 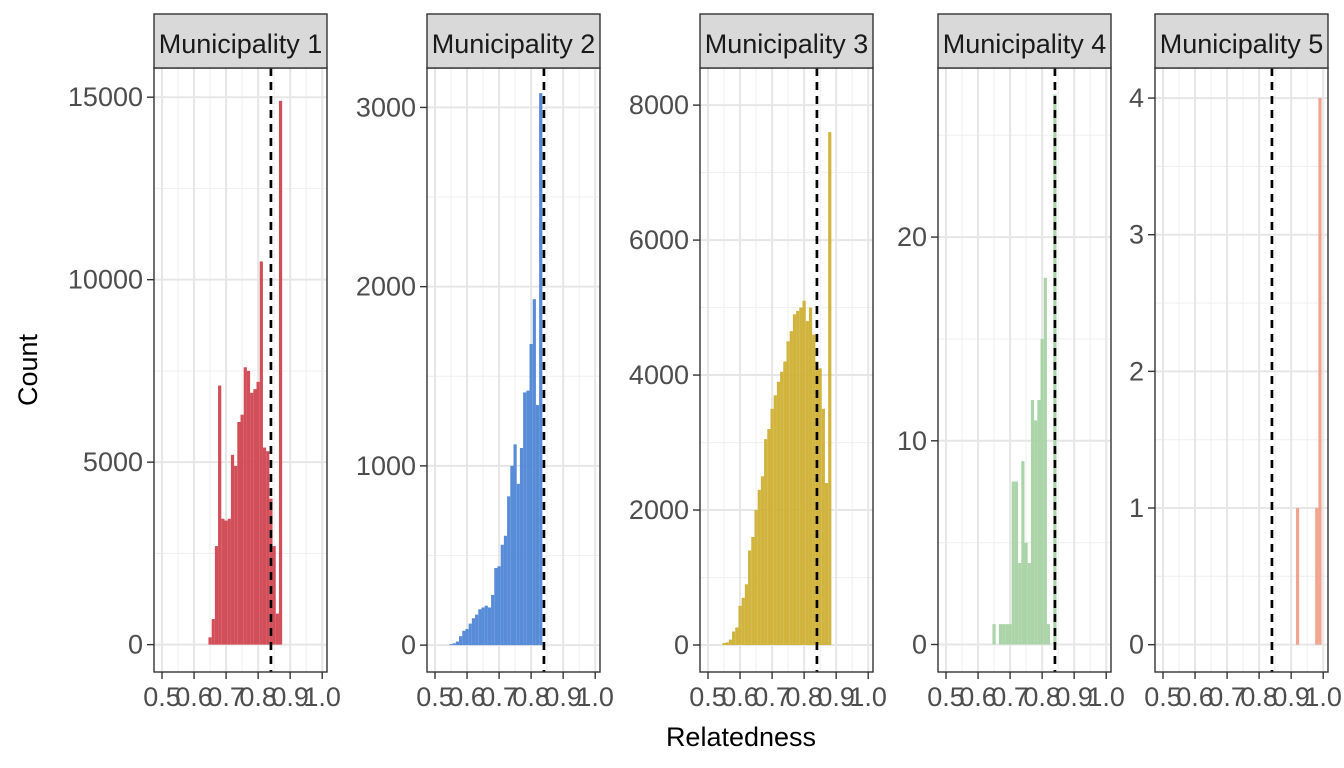 I want to click on facet-strip-label: Municipality 1, so click(x=241, y=44).